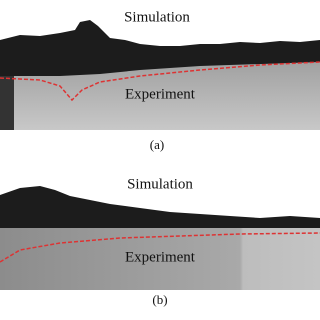  What do you see at coordinates (160, 207) in the screenshot?
I see `simulation-silhouette` at bounding box center [160, 207].